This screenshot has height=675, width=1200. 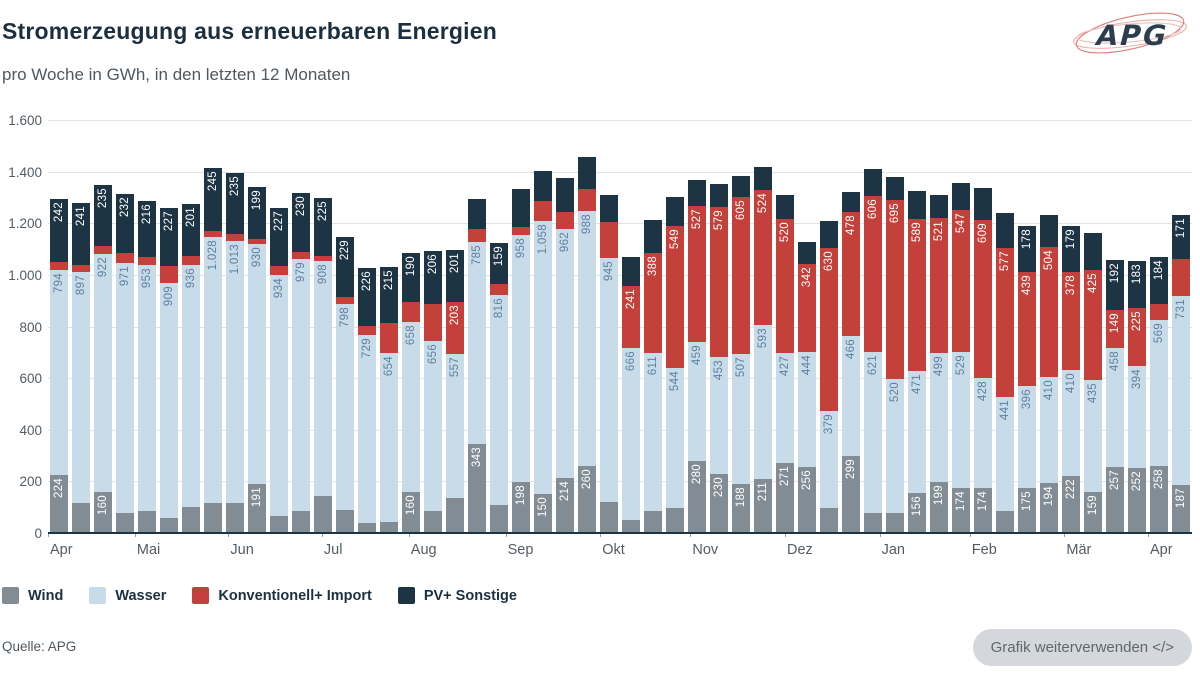 I want to click on bar-value-label: 187, so click(x=1181, y=497).